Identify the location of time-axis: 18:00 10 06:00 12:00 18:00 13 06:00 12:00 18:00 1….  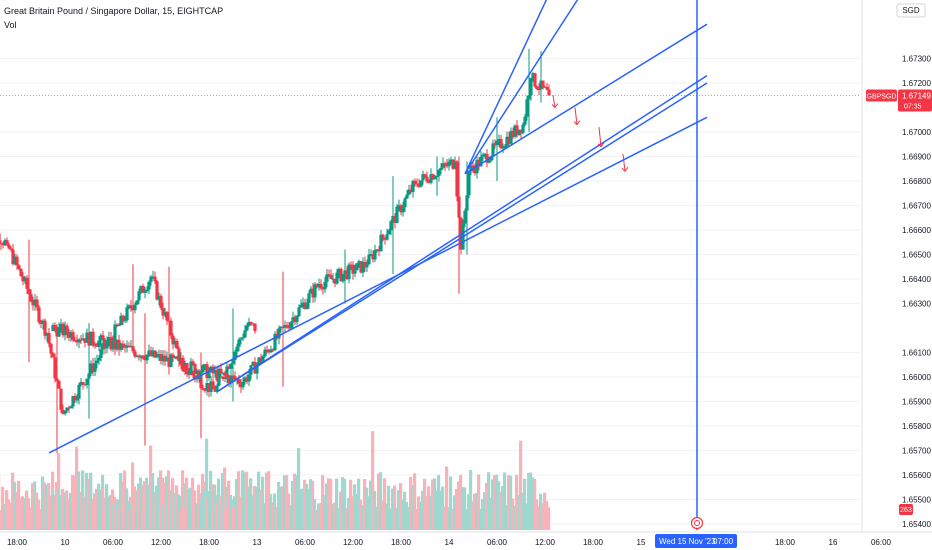
(466, 540).